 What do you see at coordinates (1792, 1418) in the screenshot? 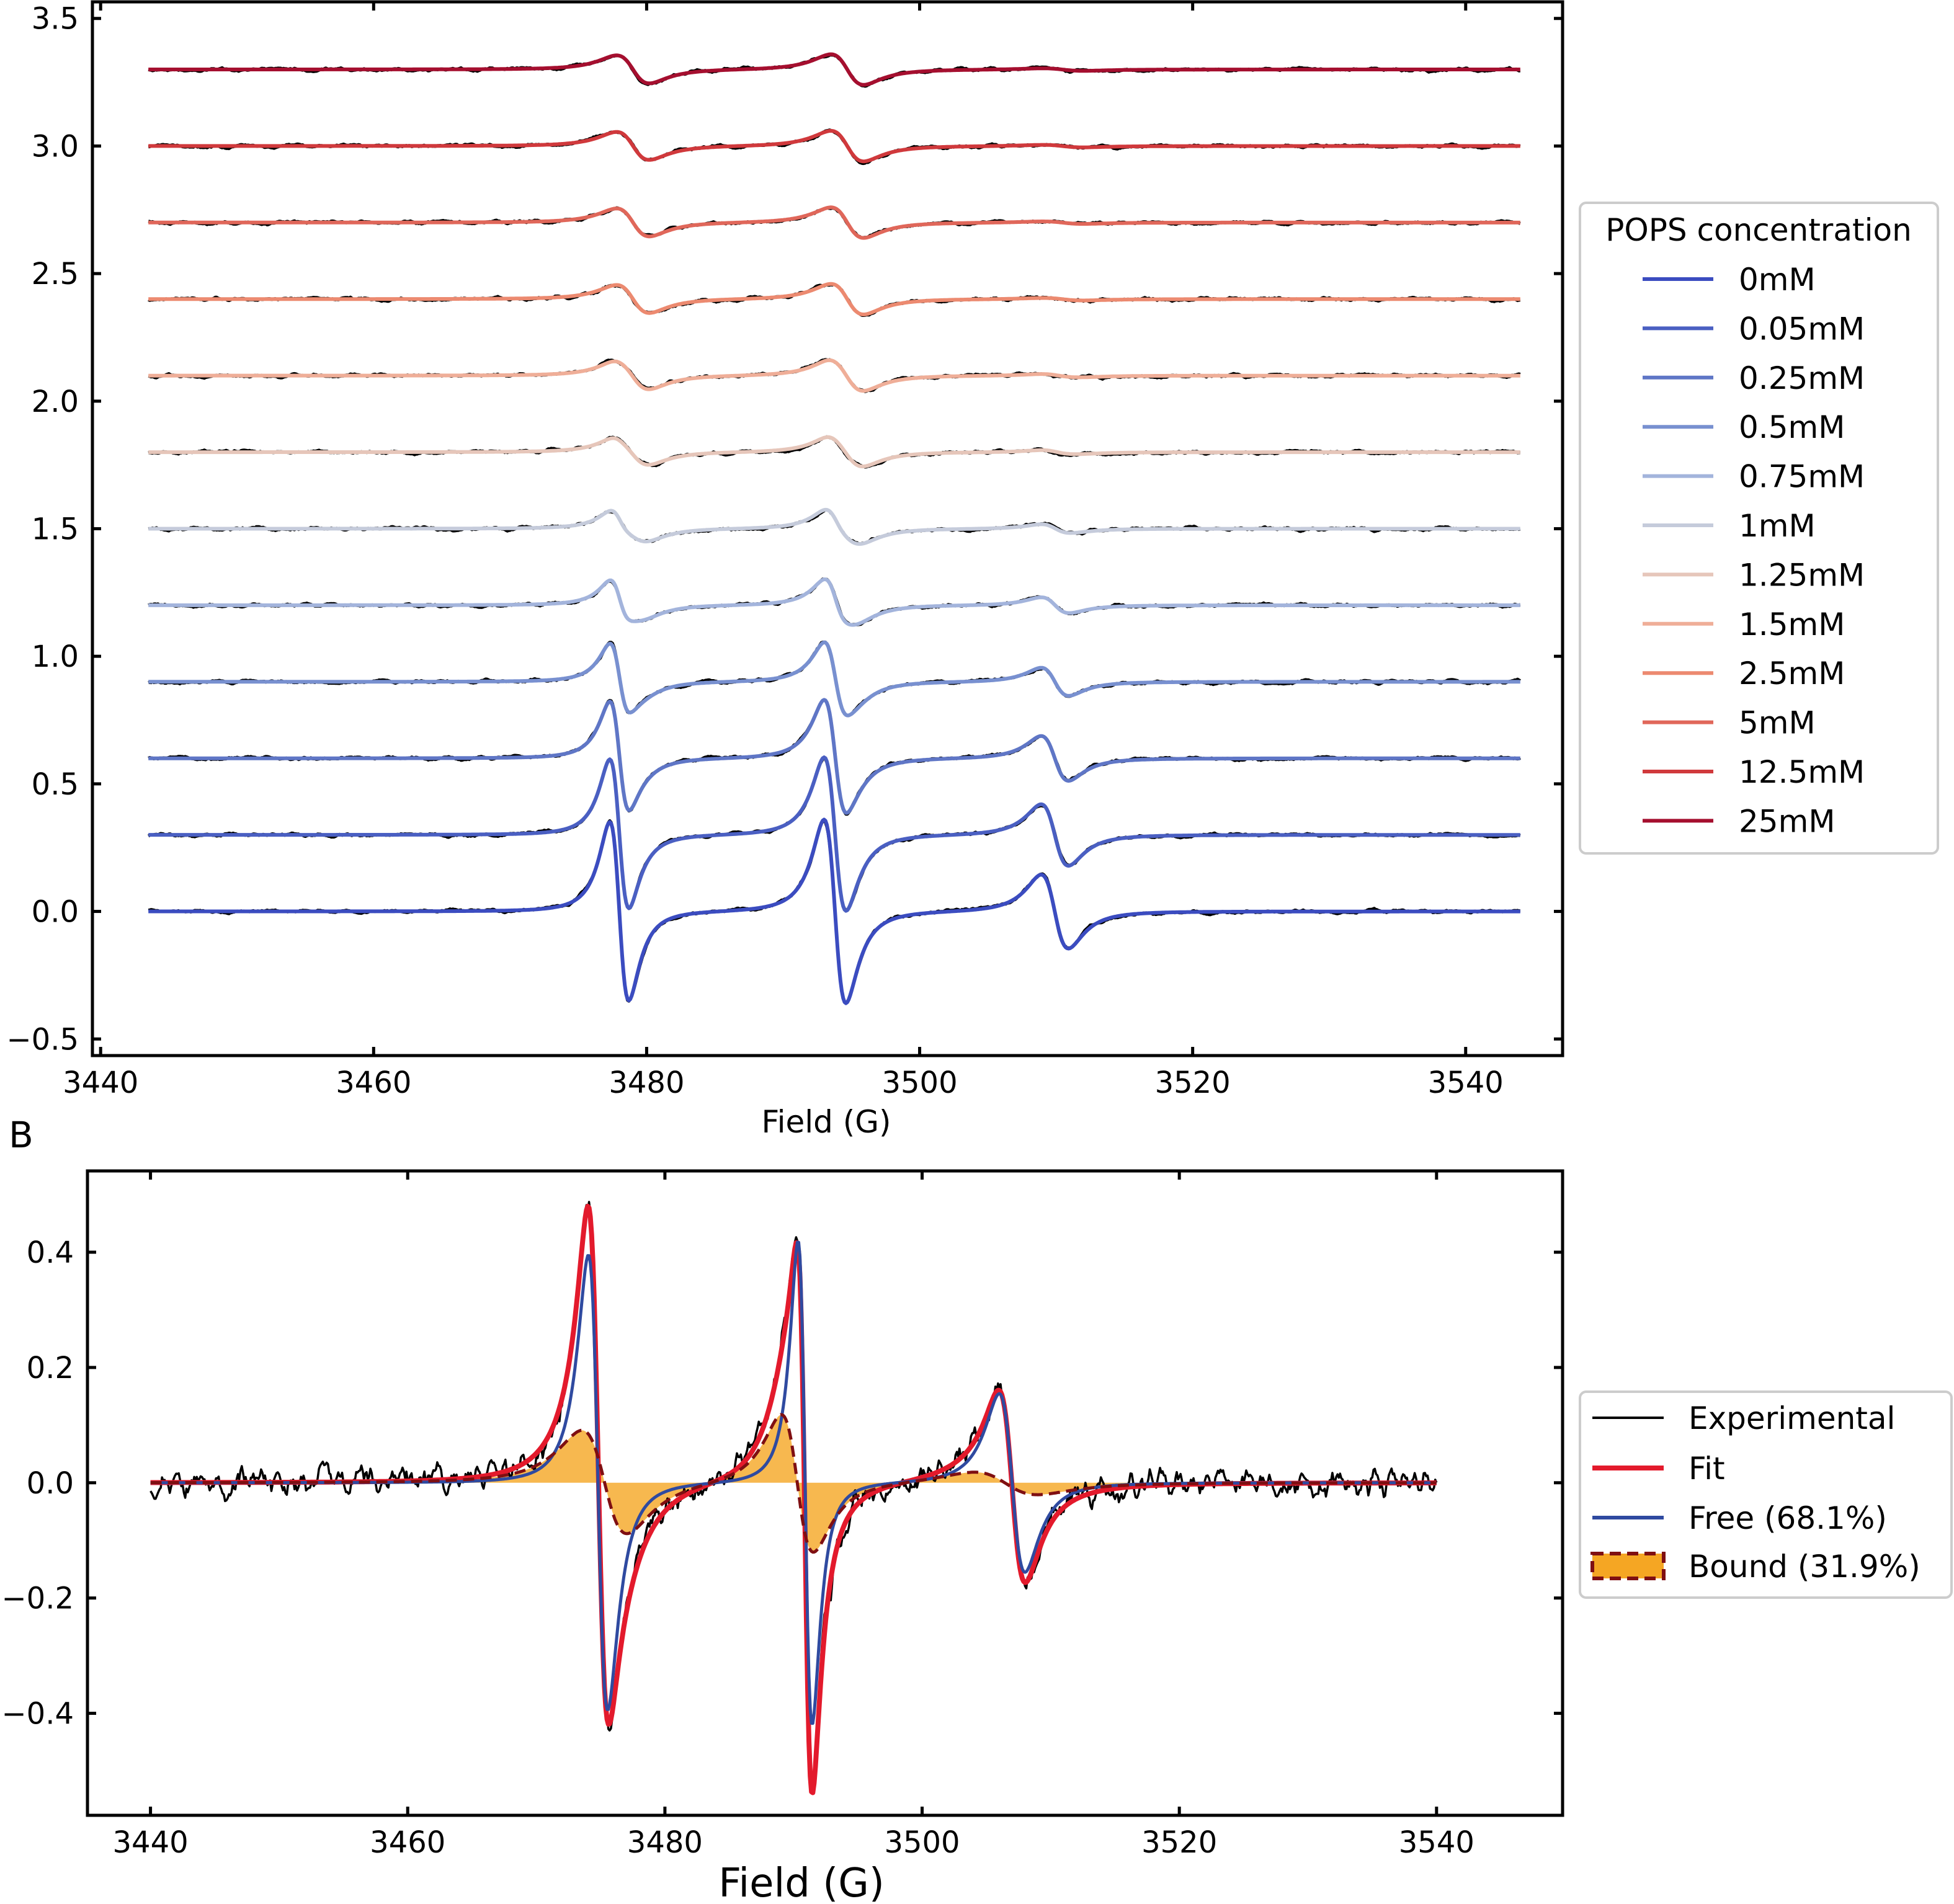
I see `legend-label: Experimental` at bounding box center [1792, 1418].